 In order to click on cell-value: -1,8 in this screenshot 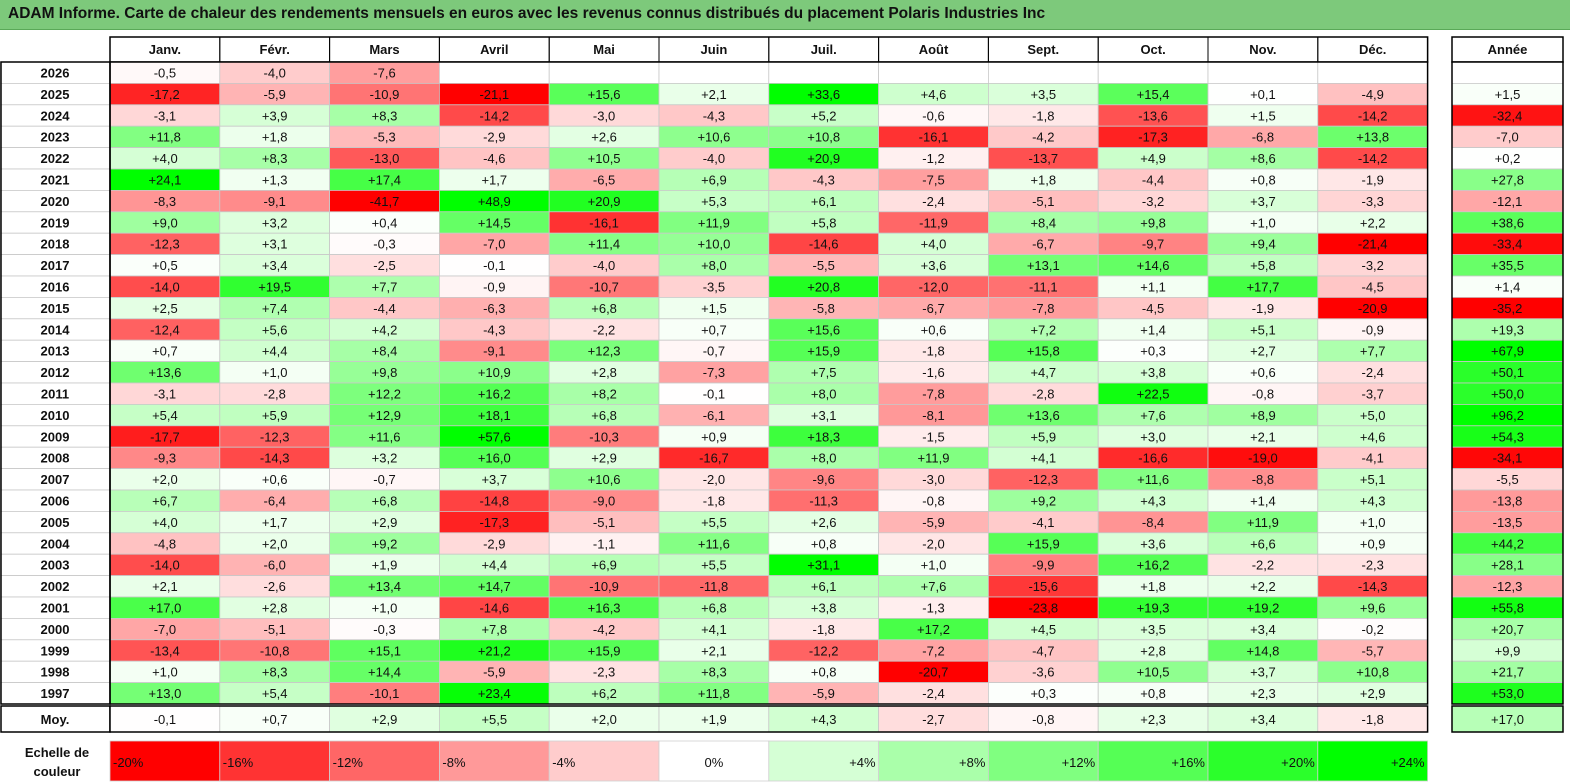, I will do `click(714, 501)`.